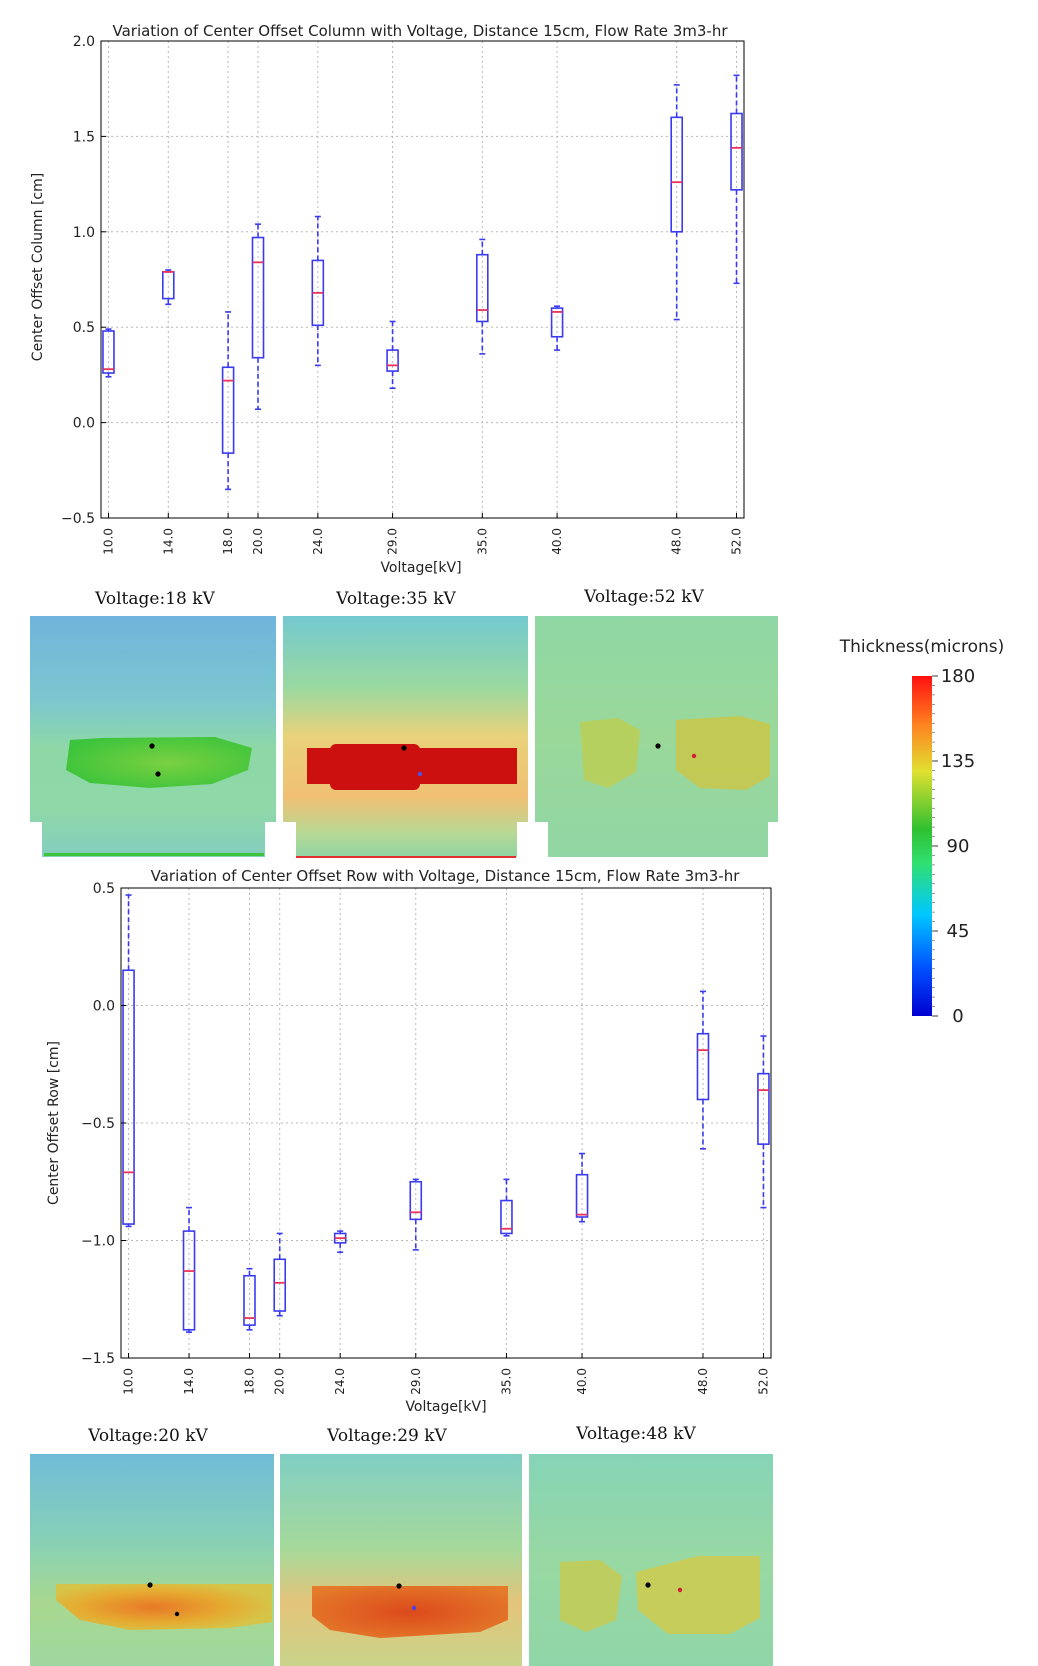  I want to click on chart1-xtick-label: 20.0, so click(258, 541).